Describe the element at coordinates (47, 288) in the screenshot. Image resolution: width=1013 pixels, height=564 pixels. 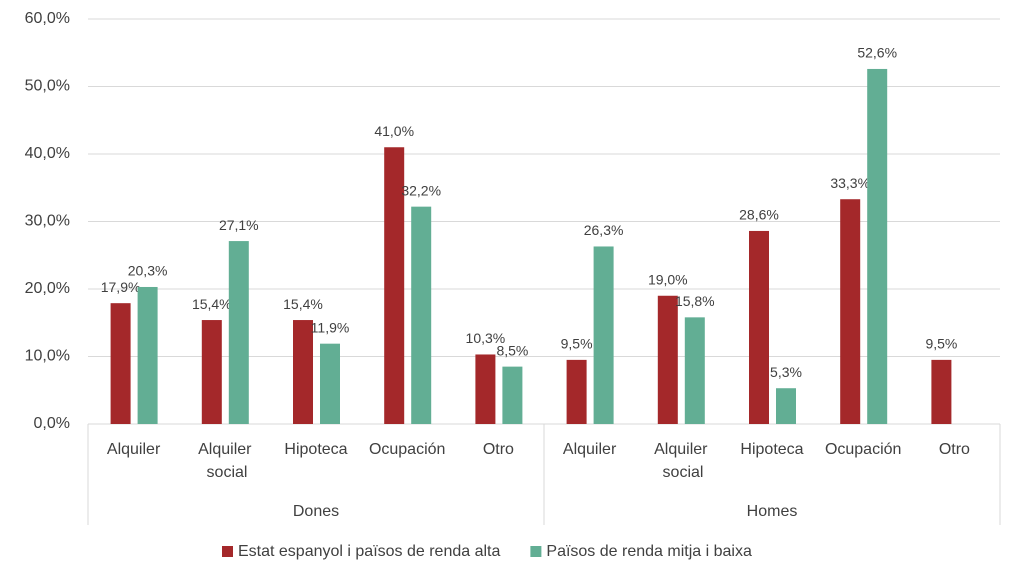
I see `y-tick-label: 20,0%` at that location.